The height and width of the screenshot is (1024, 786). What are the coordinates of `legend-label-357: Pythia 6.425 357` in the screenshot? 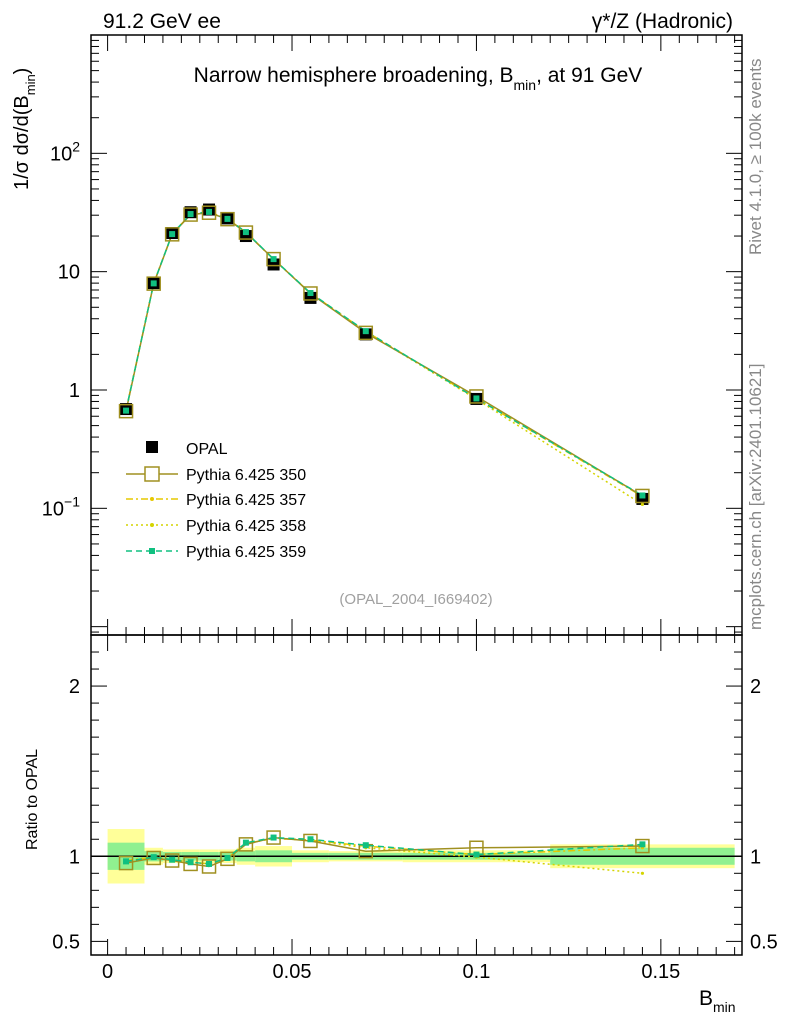 It's located at (246, 500).